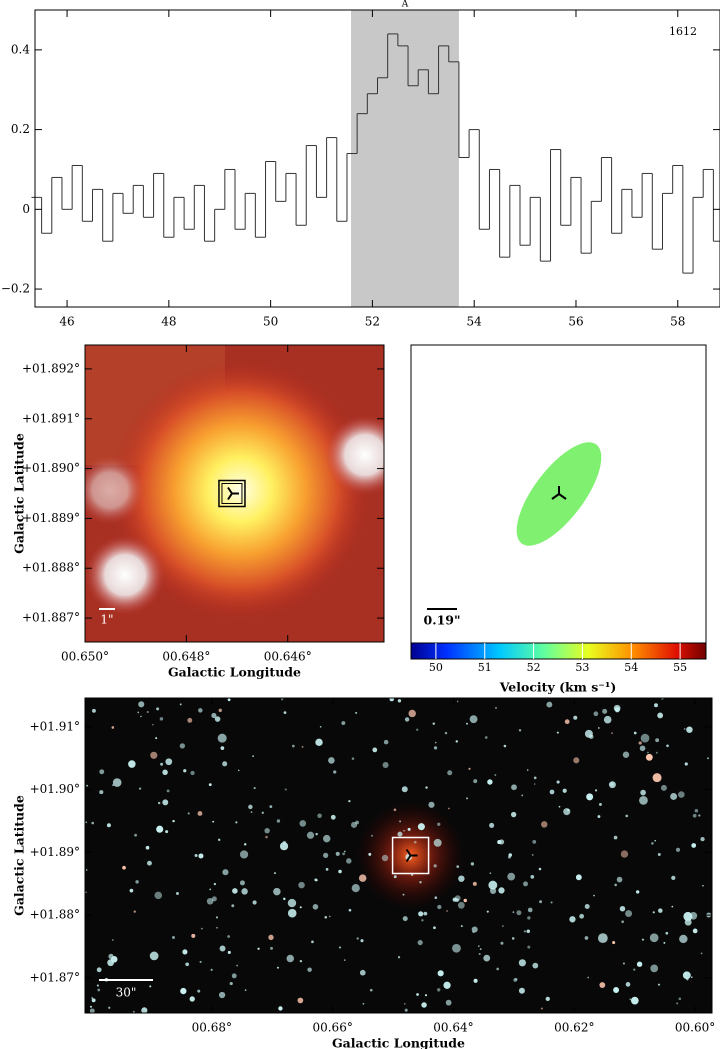 The height and width of the screenshot is (1049, 720). I want to click on source-marker, so click(232, 493).